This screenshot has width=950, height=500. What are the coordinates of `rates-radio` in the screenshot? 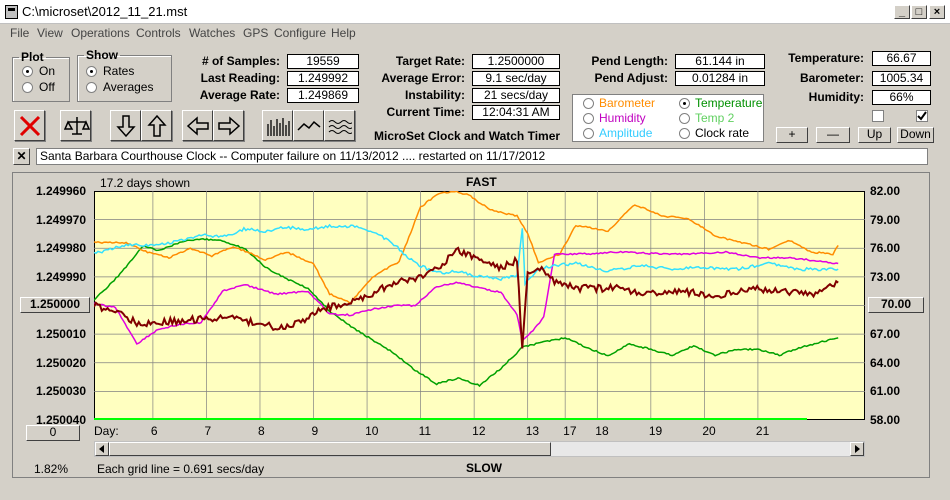 It's located at (91, 71).